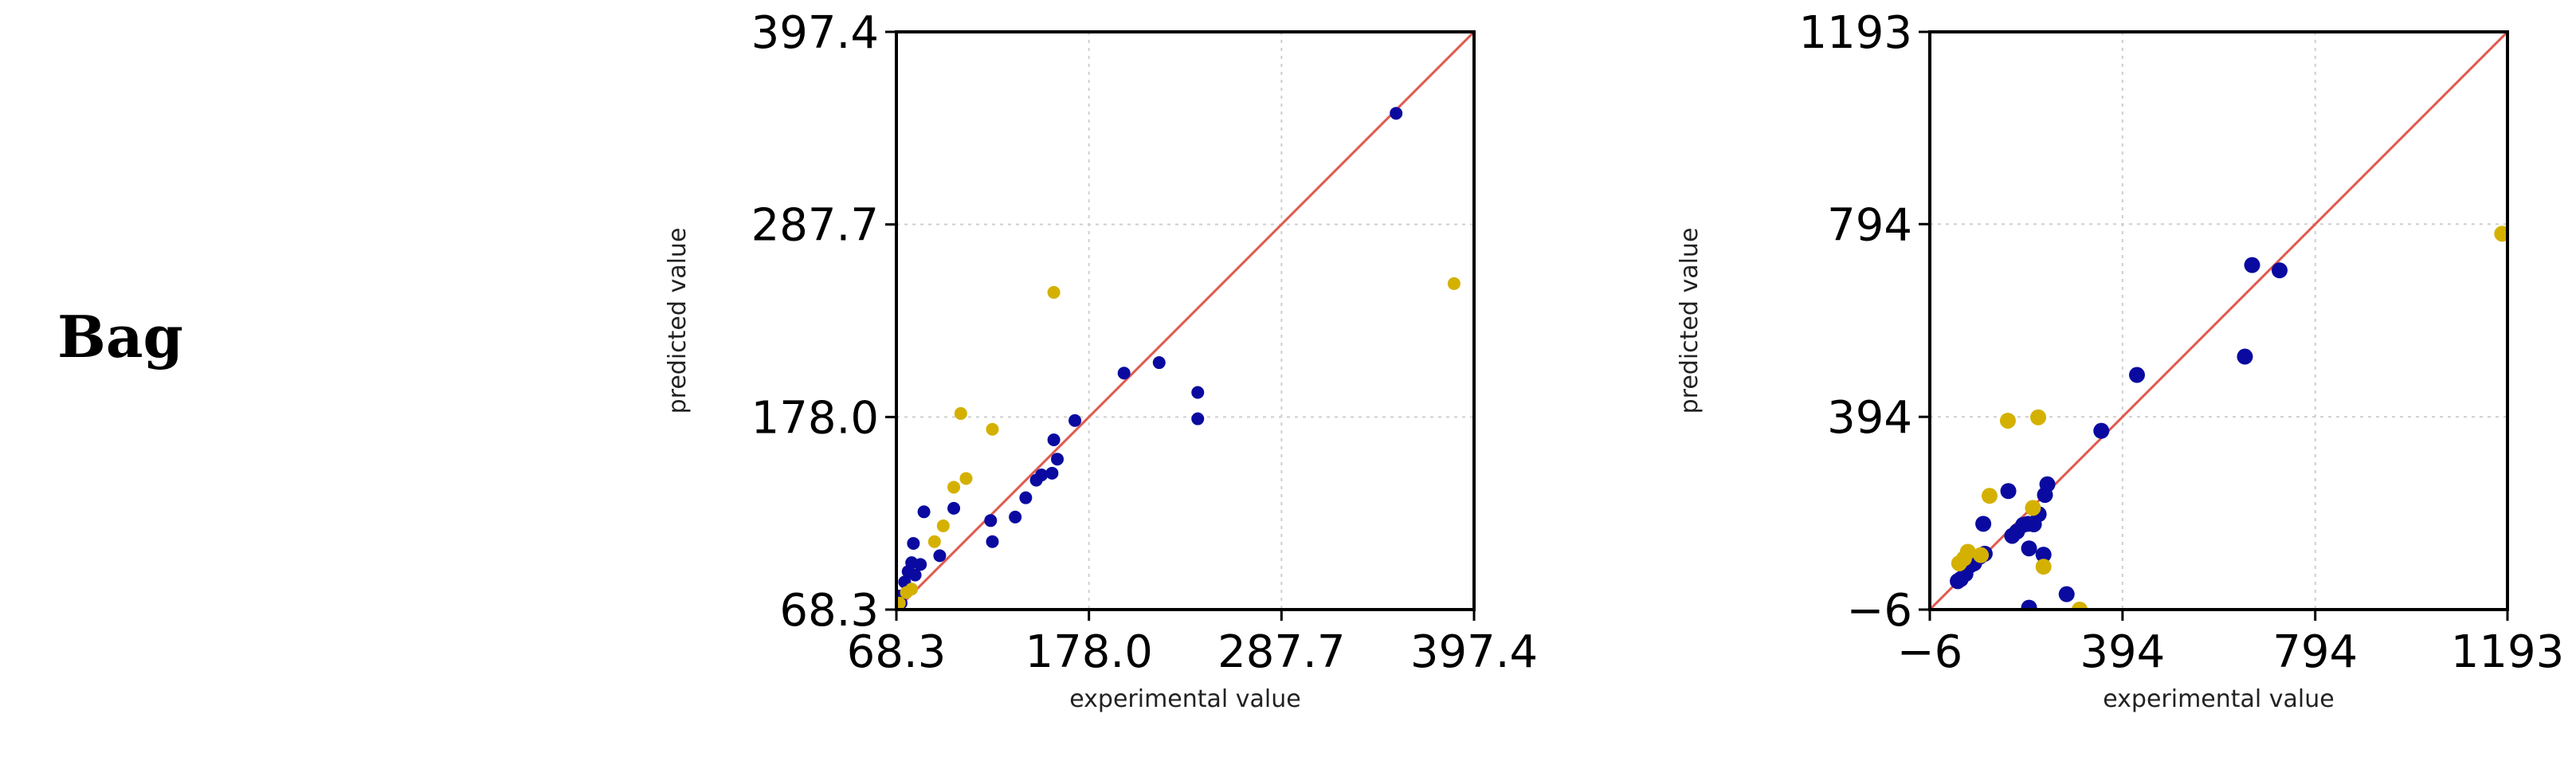 The width and height of the screenshot is (2576, 757). What do you see at coordinates (2315, 652) in the screenshot?
I see `x-tick-label: 794` at bounding box center [2315, 652].